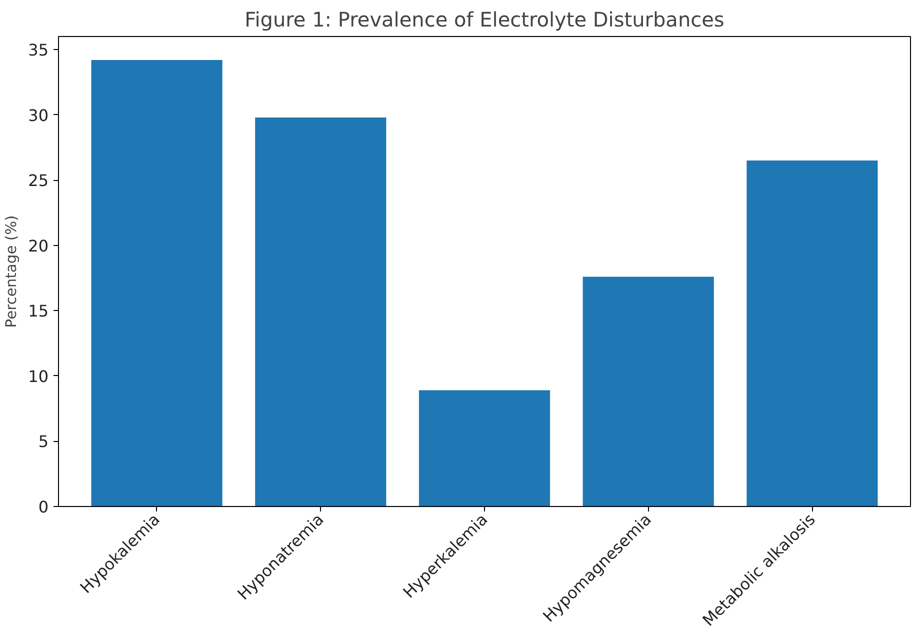  What do you see at coordinates (38, 311) in the screenshot?
I see `y-tick-label: 15` at bounding box center [38, 311].